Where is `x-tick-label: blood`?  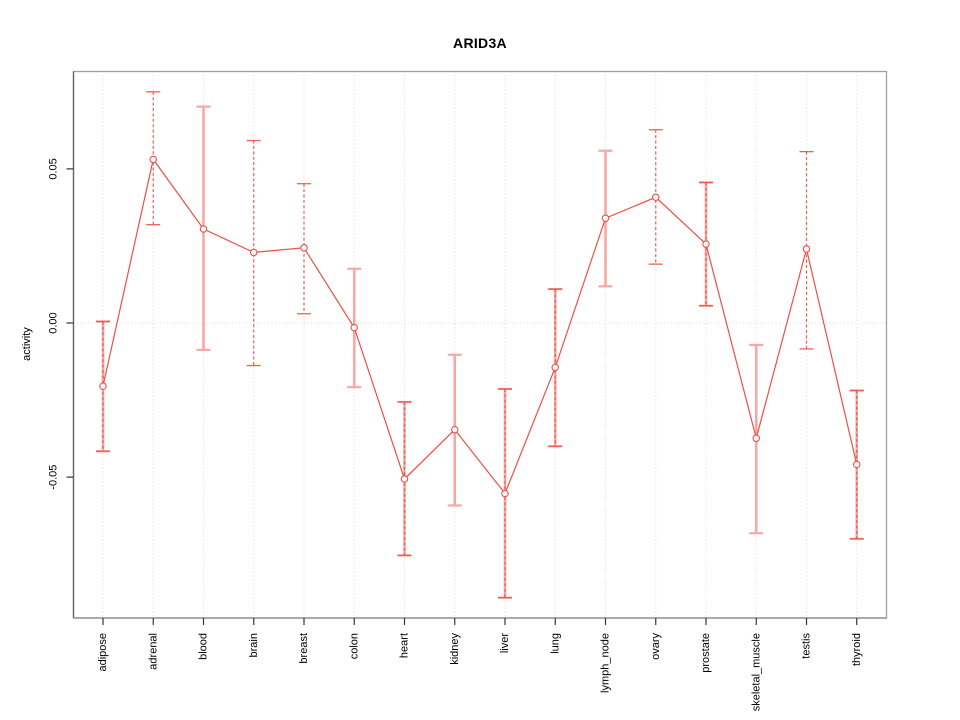 x-tick-label: blood is located at coordinates (204, 646).